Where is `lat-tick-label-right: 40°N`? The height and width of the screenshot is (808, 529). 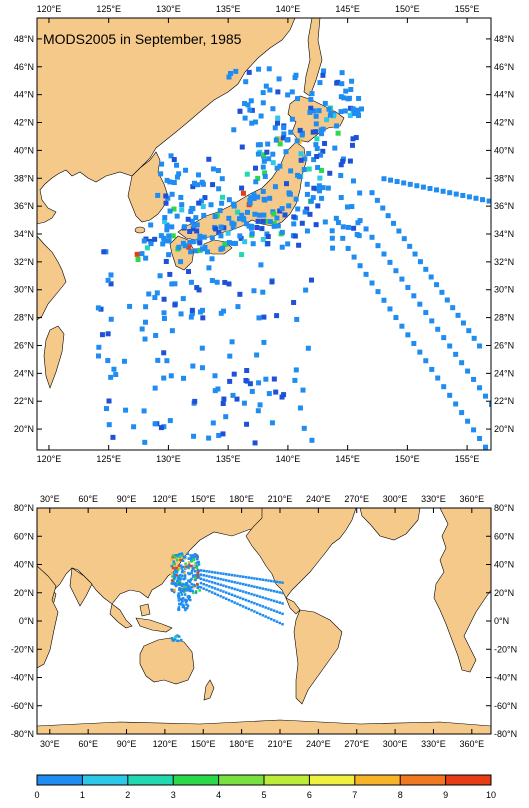 lat-tick-label-right: 40°N is located at coordinates (504, 150).